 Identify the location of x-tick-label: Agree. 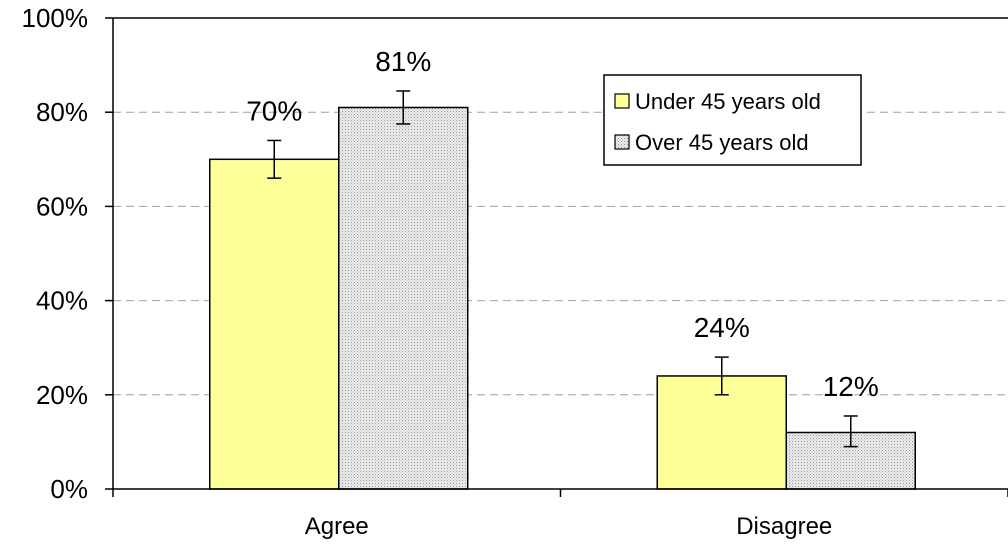
(337, 526).